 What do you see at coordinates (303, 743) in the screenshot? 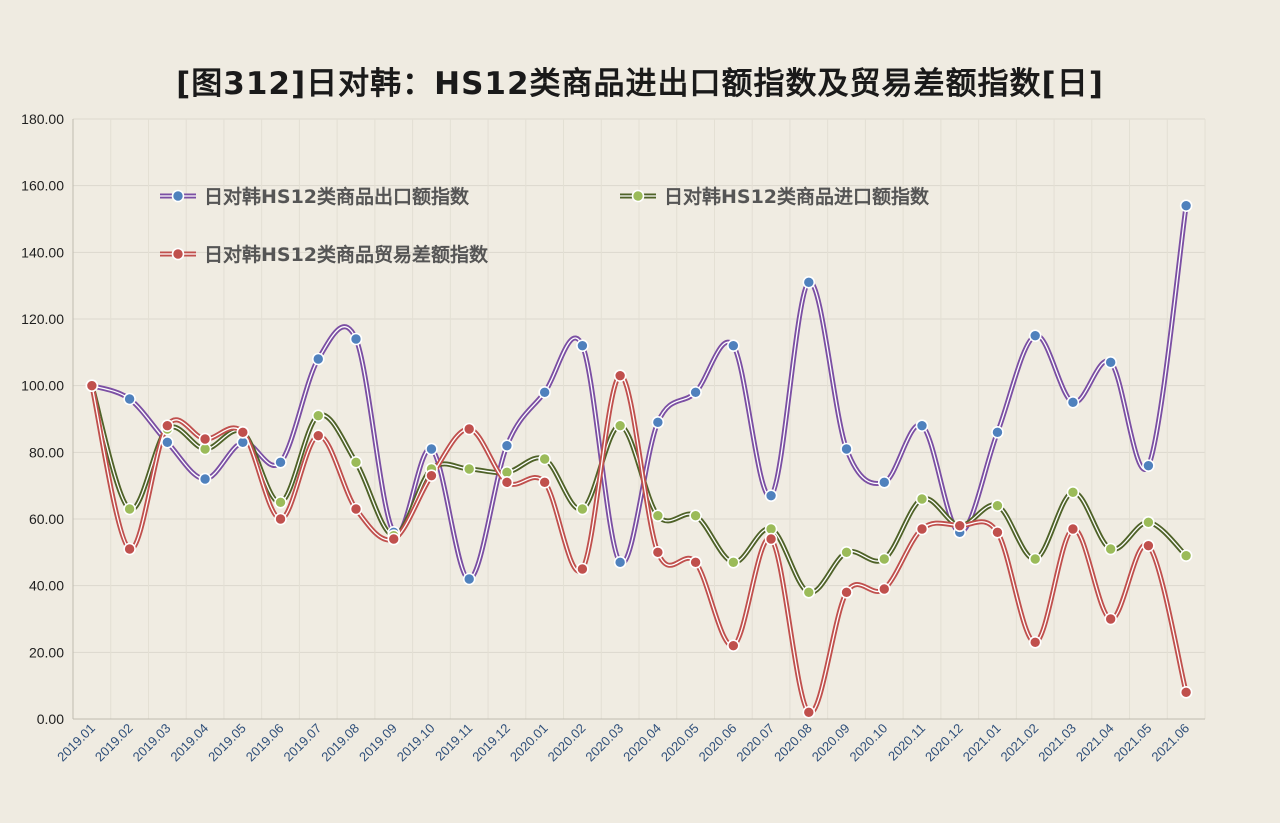
I see `x-tick-label: 2019.07` at bounding box center [303, 743].